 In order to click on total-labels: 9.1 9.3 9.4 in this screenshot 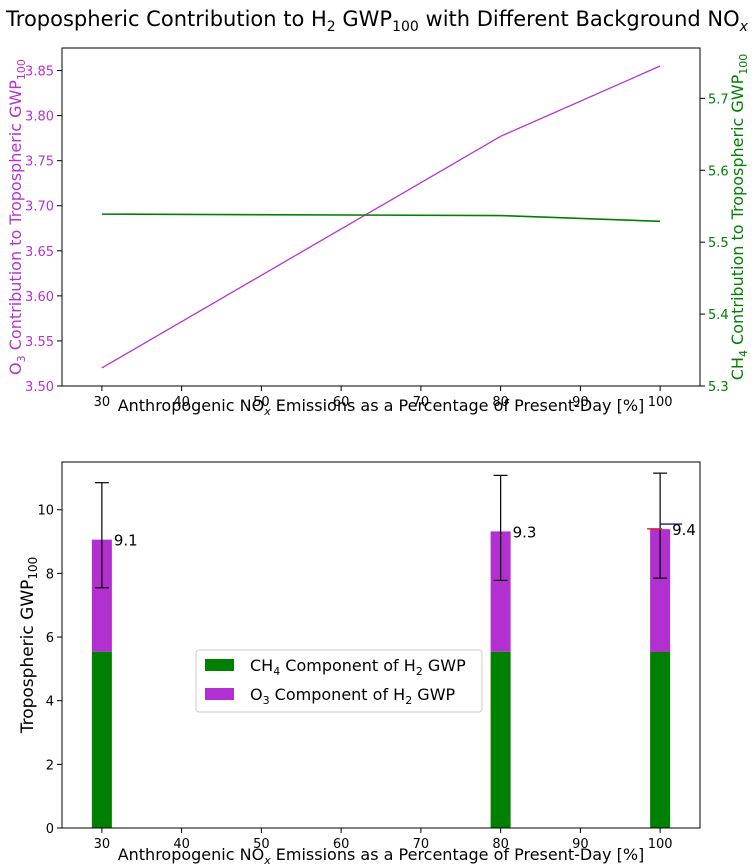, I will do `click(405, 535)`.